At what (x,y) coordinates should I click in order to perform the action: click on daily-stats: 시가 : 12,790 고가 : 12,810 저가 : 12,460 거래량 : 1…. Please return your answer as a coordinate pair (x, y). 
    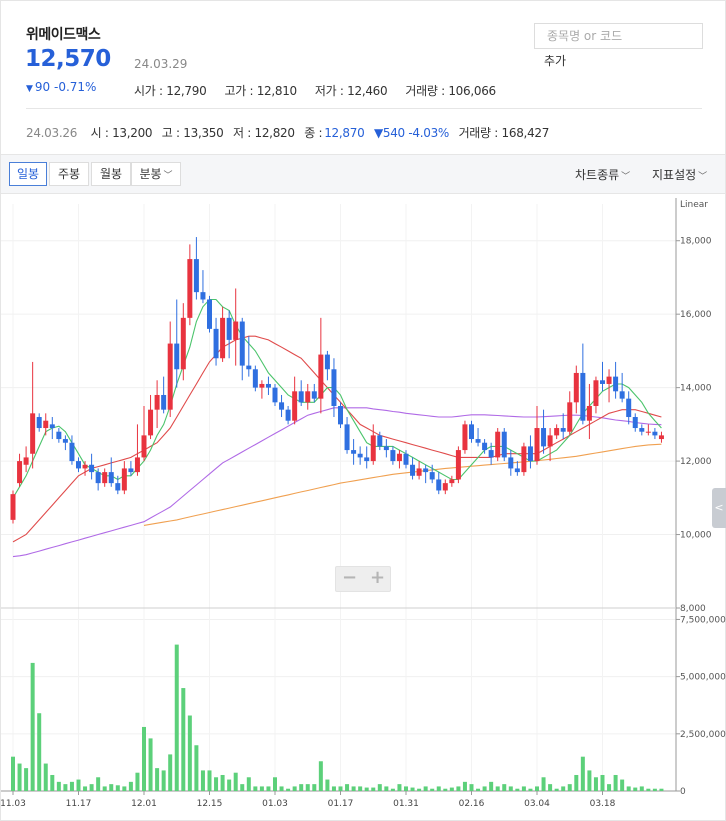
    Looking at the image, I should click on (324, 90).